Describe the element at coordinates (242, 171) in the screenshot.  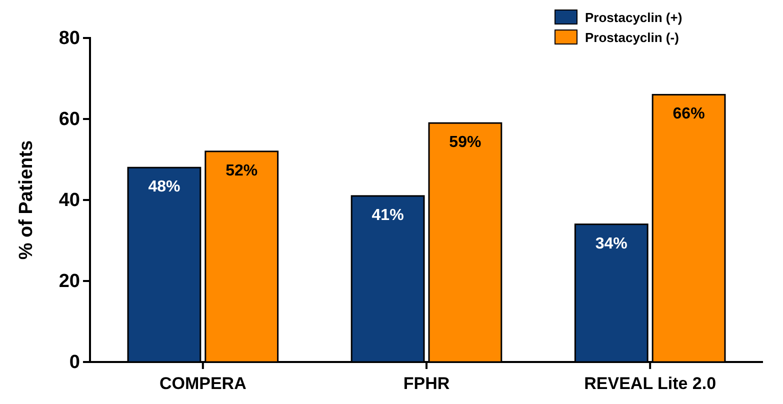
I see `data-label: 52%` at that location.